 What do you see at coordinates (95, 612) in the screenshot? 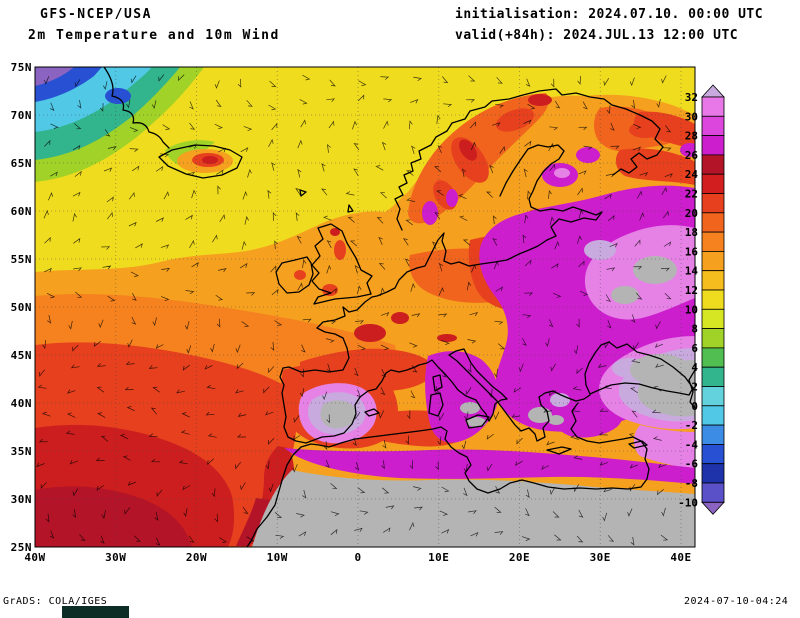
I see `bottom-left-bar` at bounding box center [95, 612].